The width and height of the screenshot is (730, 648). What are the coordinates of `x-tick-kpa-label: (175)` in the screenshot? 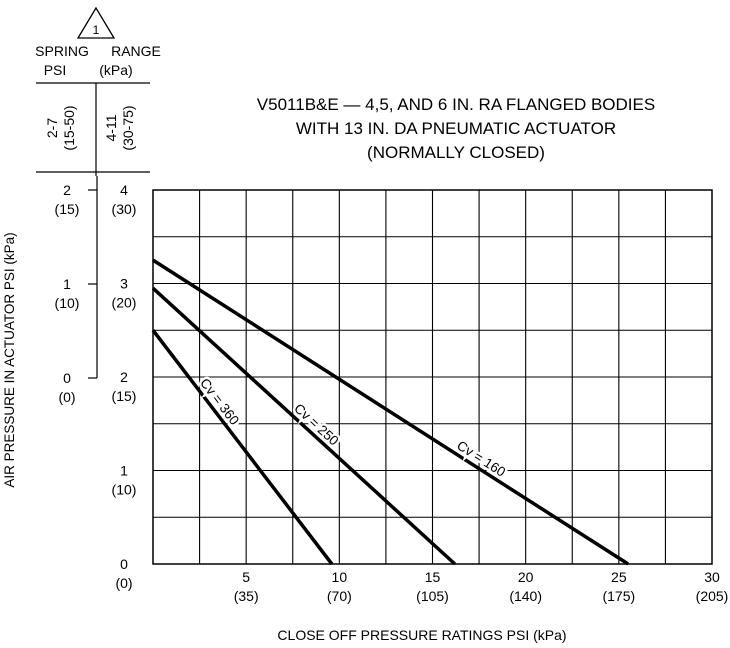 It's located at (618, 596).